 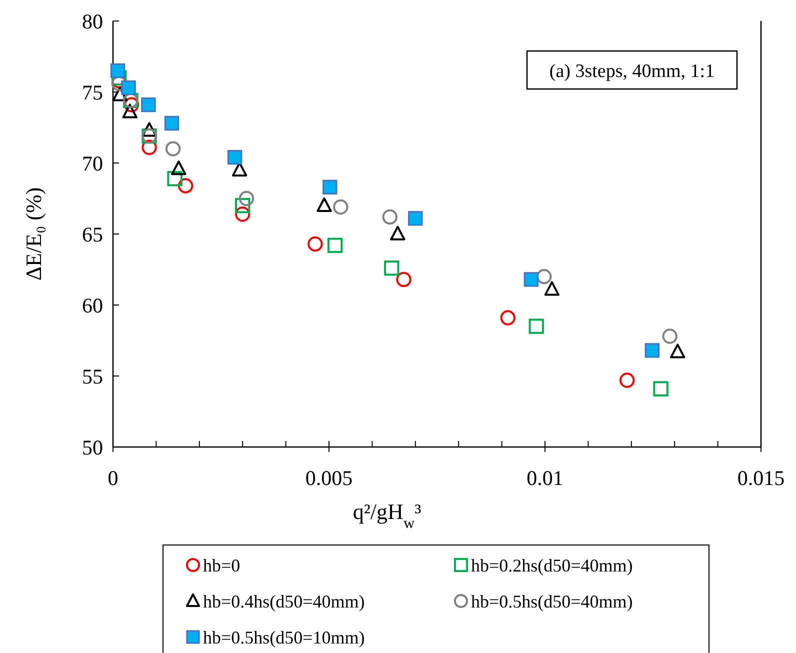 I want to click on y-tick-label: 70, so click(x=92, y=163).